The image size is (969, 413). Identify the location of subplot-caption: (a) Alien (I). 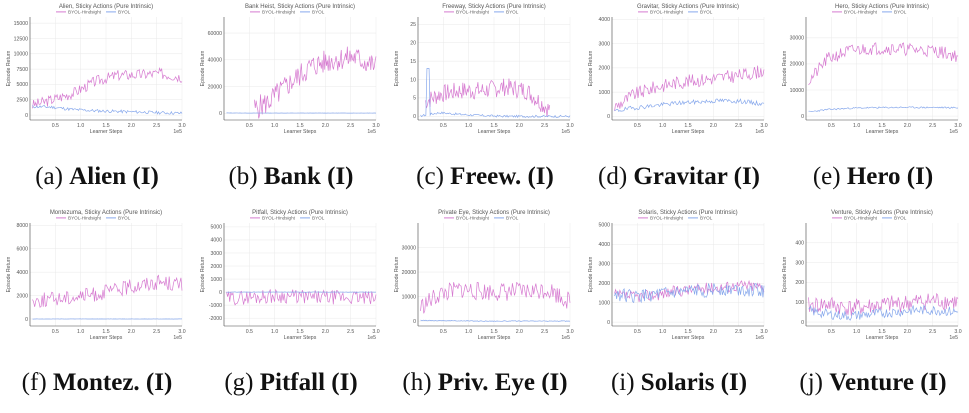
(97, 177).